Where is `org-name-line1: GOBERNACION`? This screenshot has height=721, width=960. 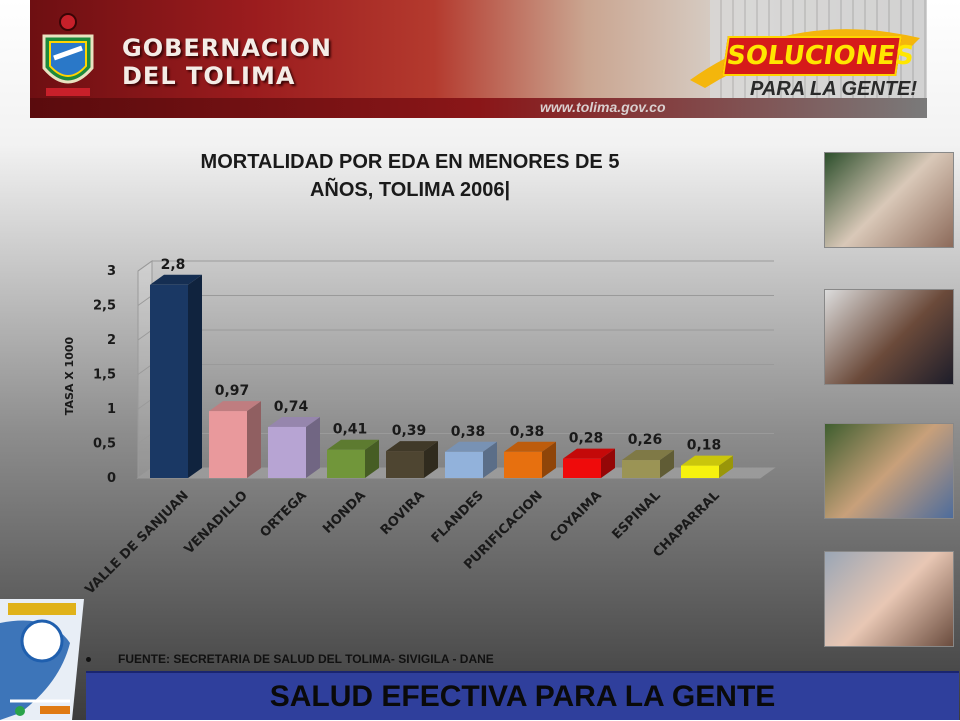
org-name-line1: GOBERNACION is located at coordinates (227, 48).